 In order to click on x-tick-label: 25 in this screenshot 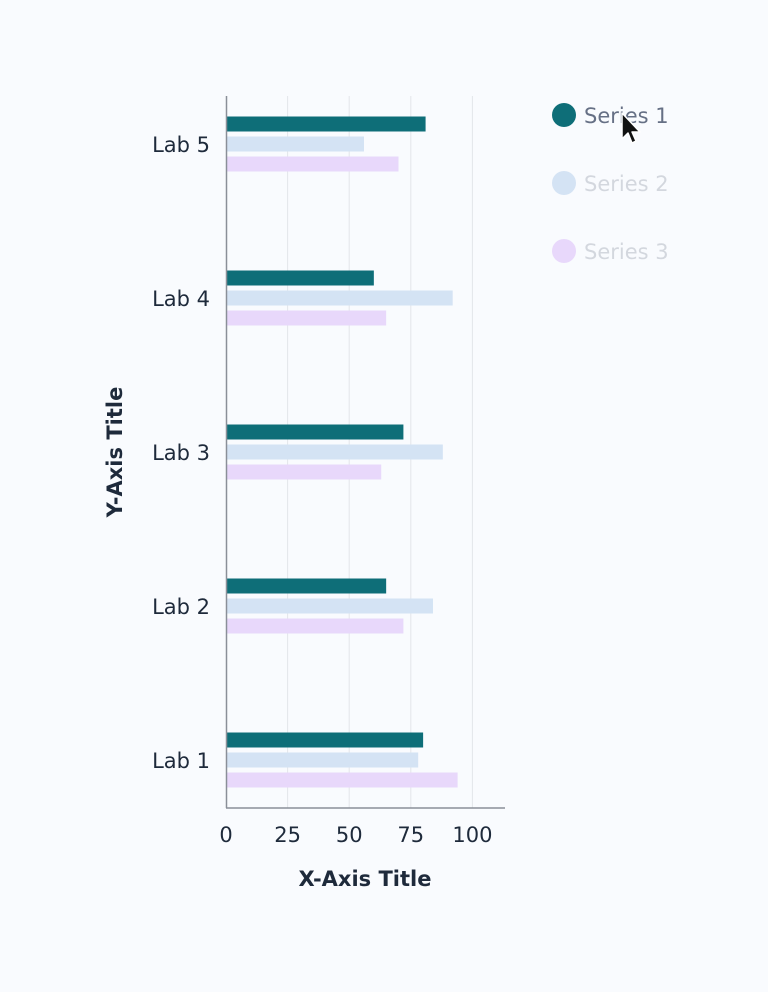, I will do `click(287, 835)`.